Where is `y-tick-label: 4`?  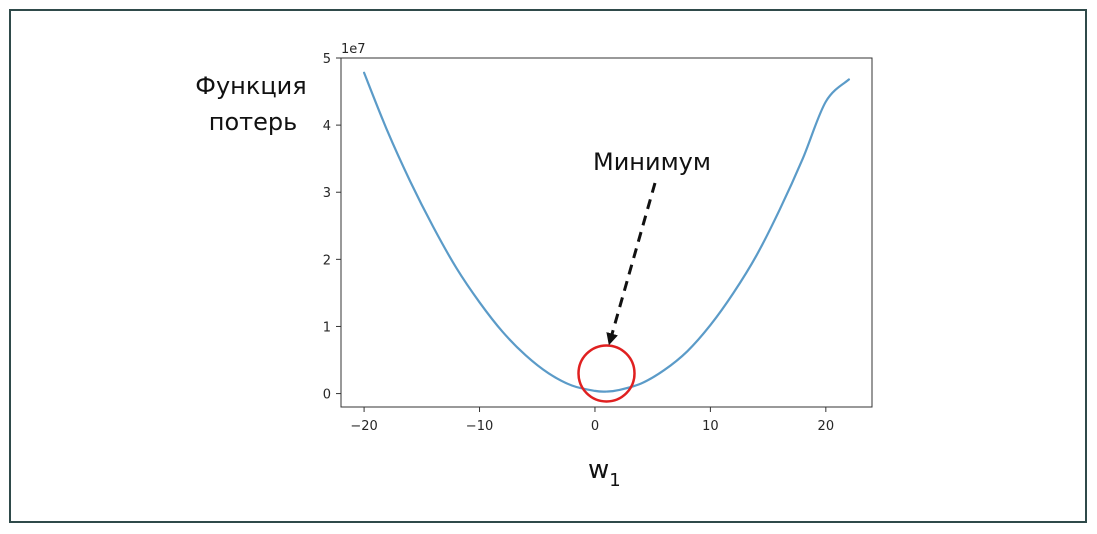
y-tick-label: 4 is located at coordinates (327, 126).